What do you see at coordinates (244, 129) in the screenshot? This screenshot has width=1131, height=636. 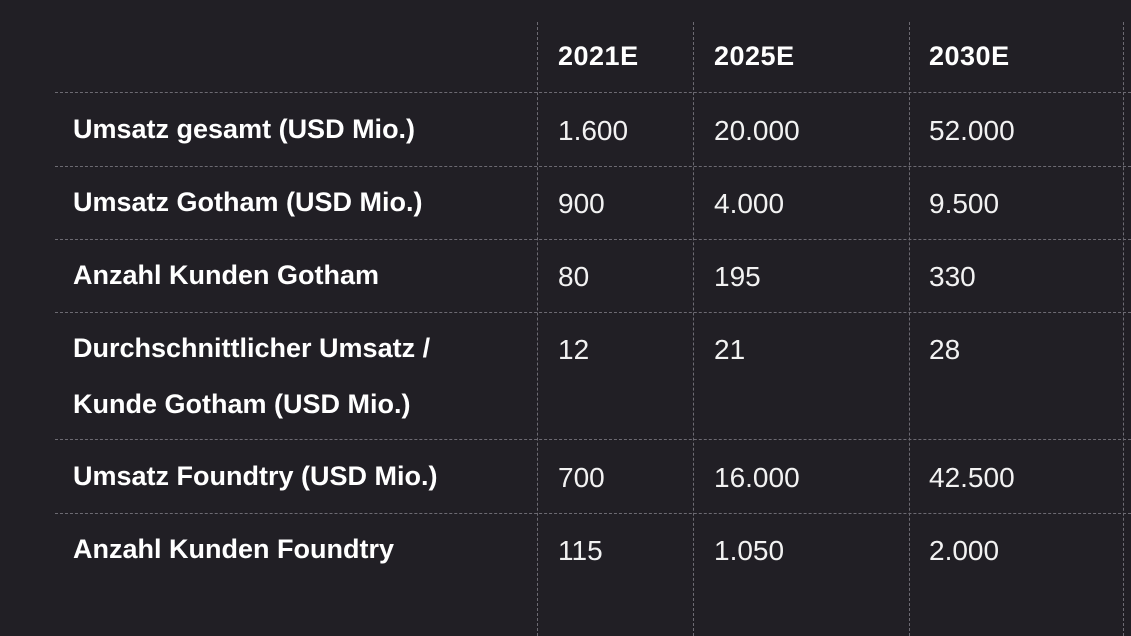 I see `row-label-umsatz-gesamt: Umsatz gesamt (USD Mio.)` at bounding box center [244, 129].